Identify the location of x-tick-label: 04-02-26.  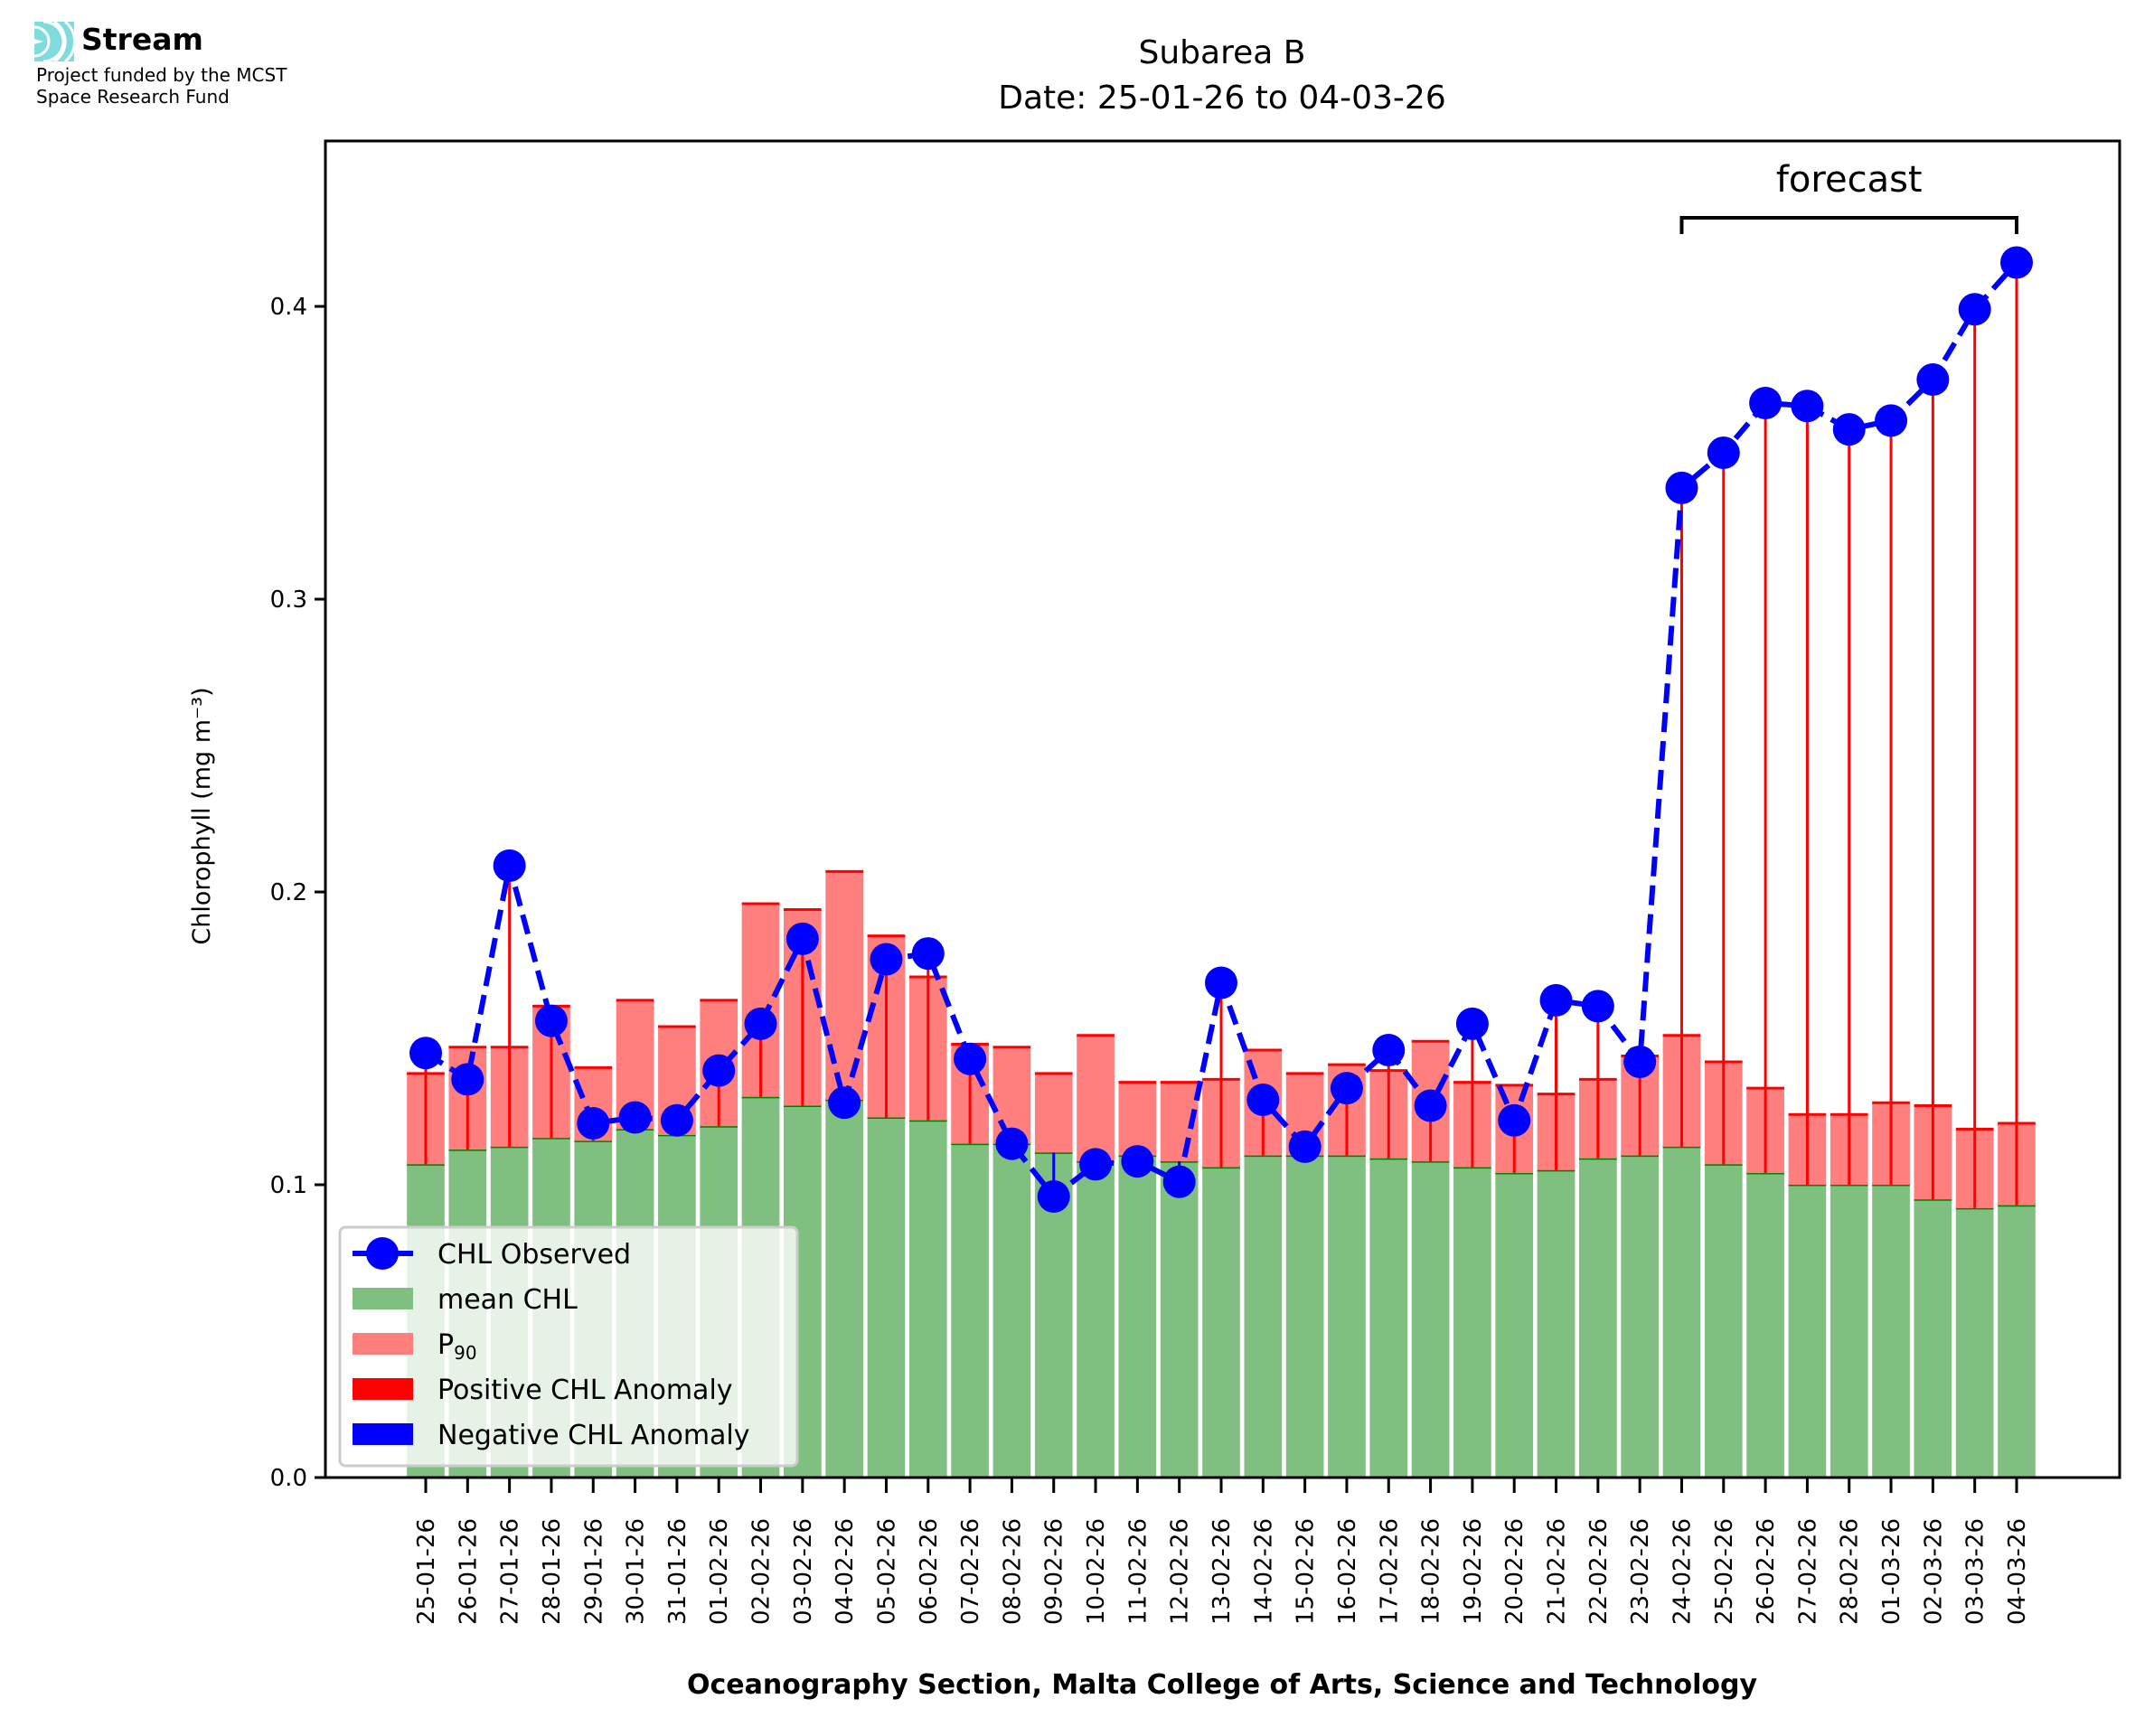
(845, 1572).